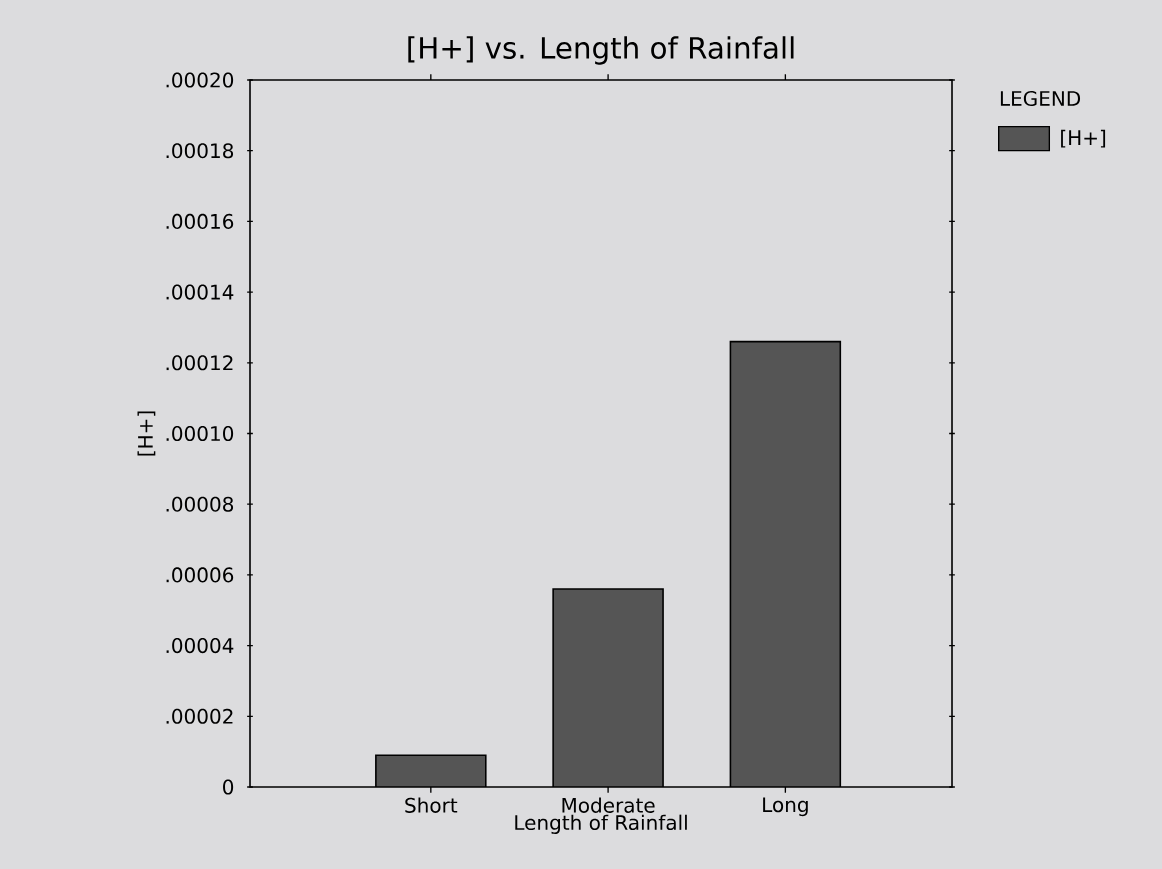  Describe the element at coordinates (200, 221) in the screenshot. I see `y-tick-label: .00016` at that location.